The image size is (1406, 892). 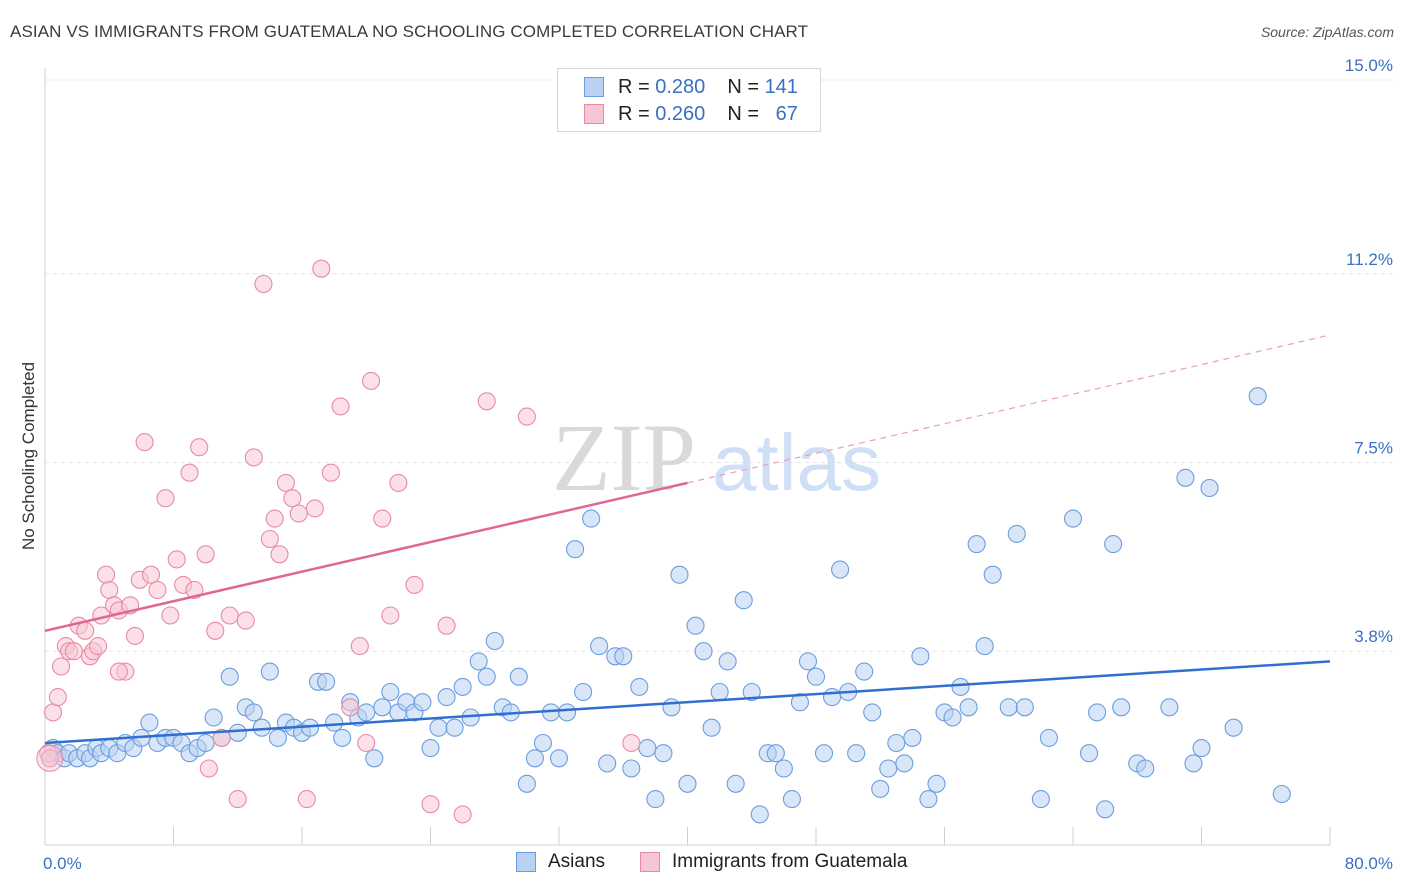 What do you see at coordinates (1373, 636) in the screenshot?
I see `y-tick-label: 3.8%` at bounding box center [1373, 636].